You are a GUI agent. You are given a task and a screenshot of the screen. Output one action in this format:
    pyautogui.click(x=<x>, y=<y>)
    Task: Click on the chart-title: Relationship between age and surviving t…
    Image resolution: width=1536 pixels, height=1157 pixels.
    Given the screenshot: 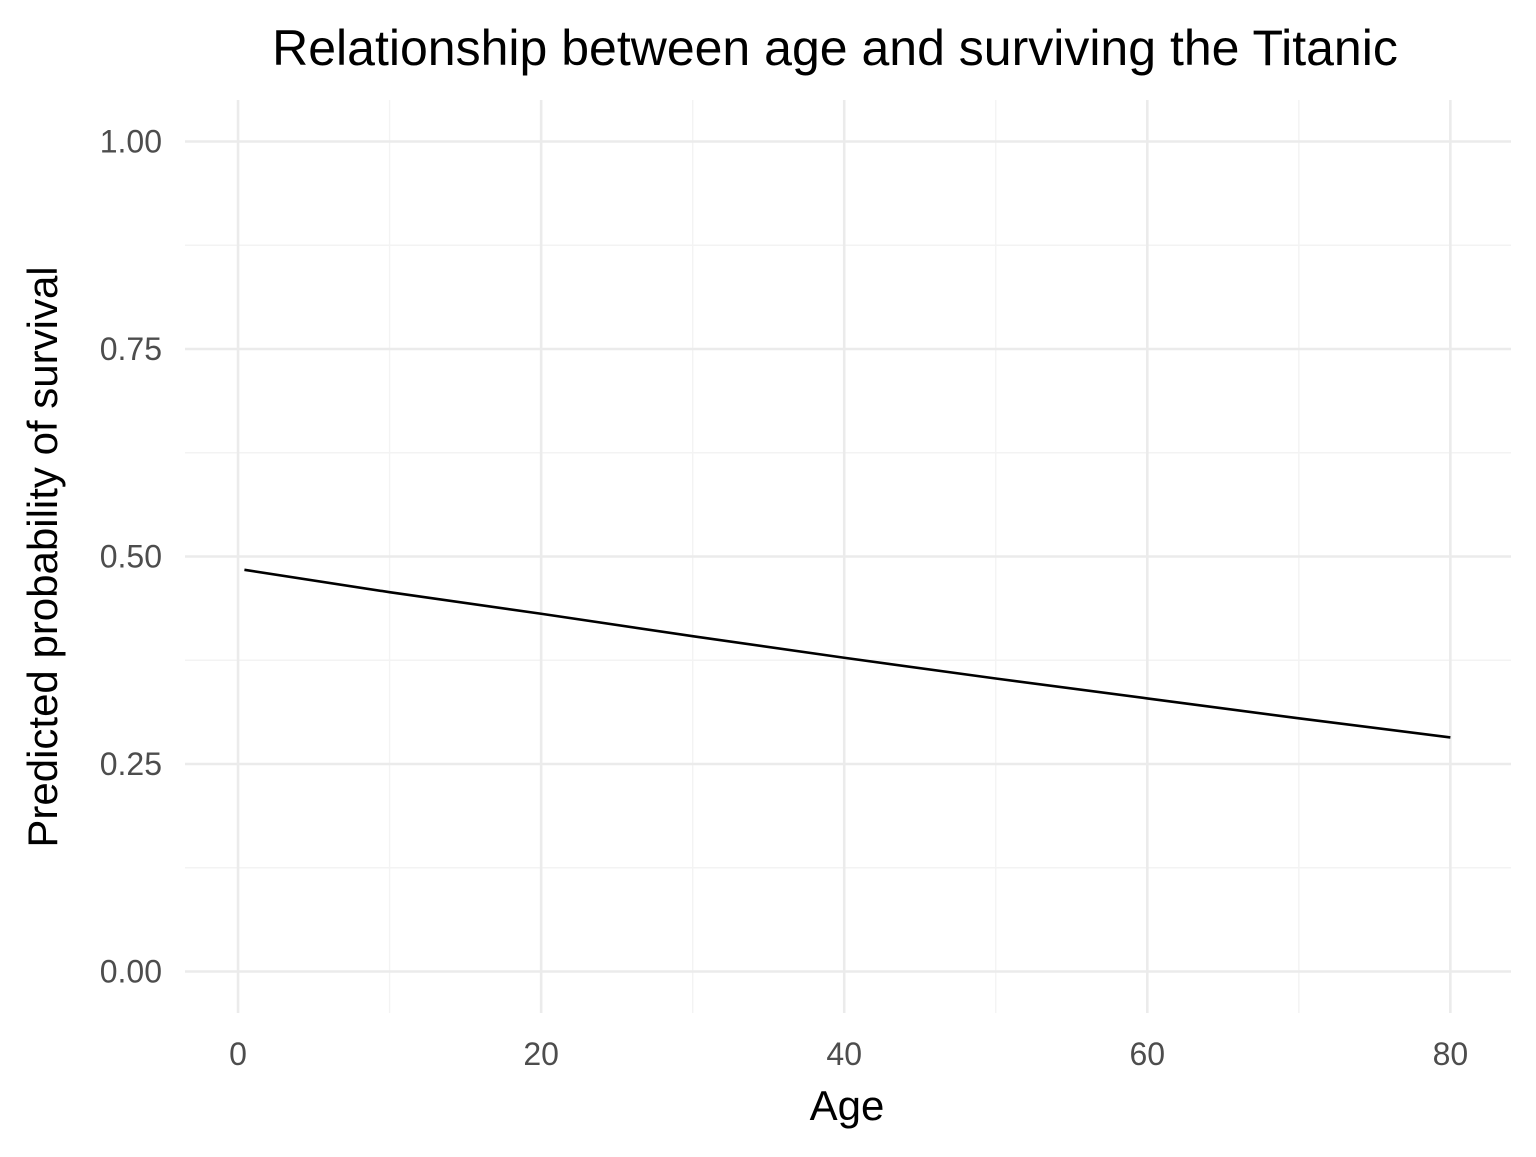 What is the action you would take?
    pyautogui.click(x=835, y=48)
    